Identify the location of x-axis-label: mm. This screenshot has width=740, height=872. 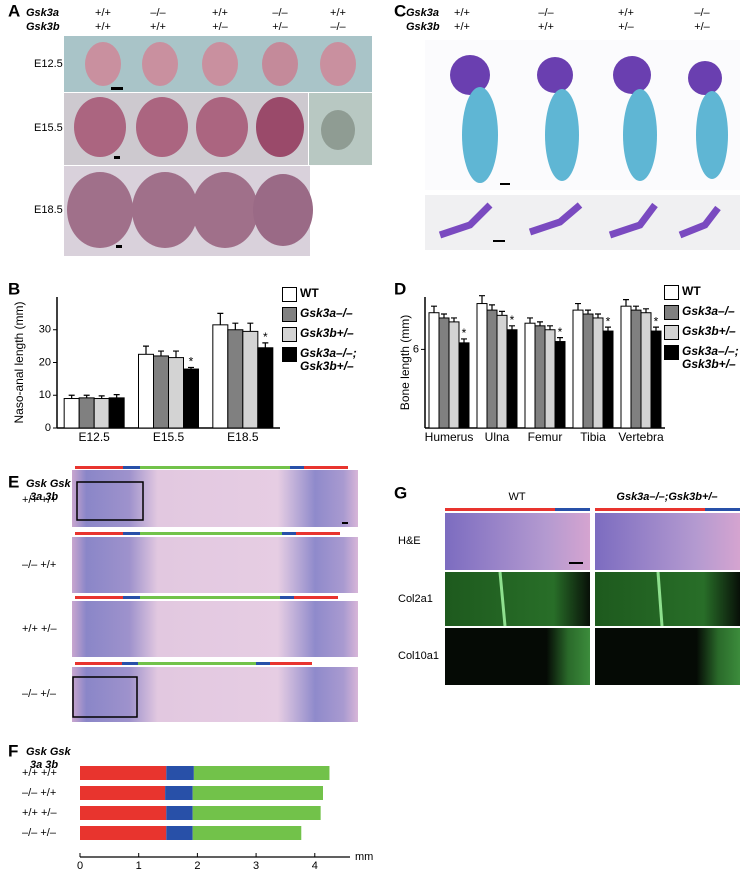
(364, 857).